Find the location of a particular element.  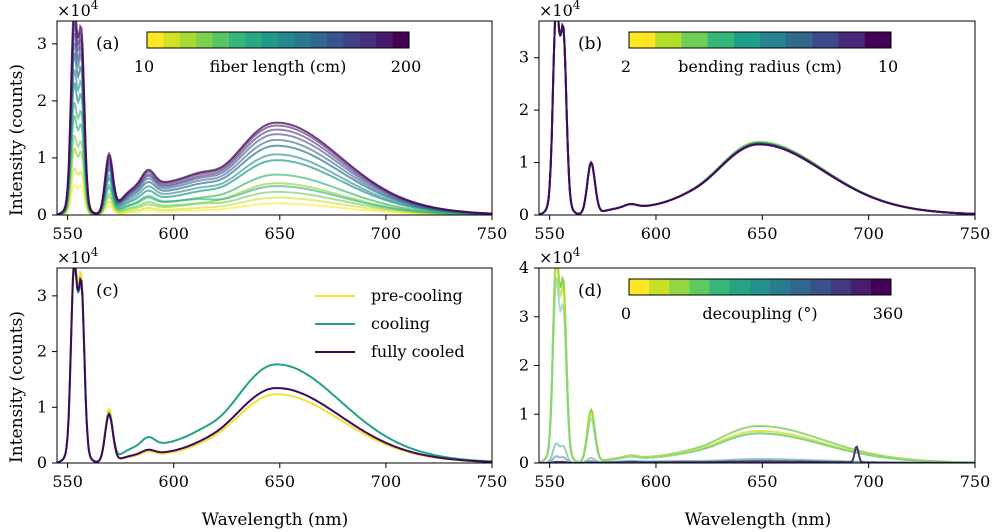

ylabel-bottom: Intensity (counts) is located at coordinates (17, 387).